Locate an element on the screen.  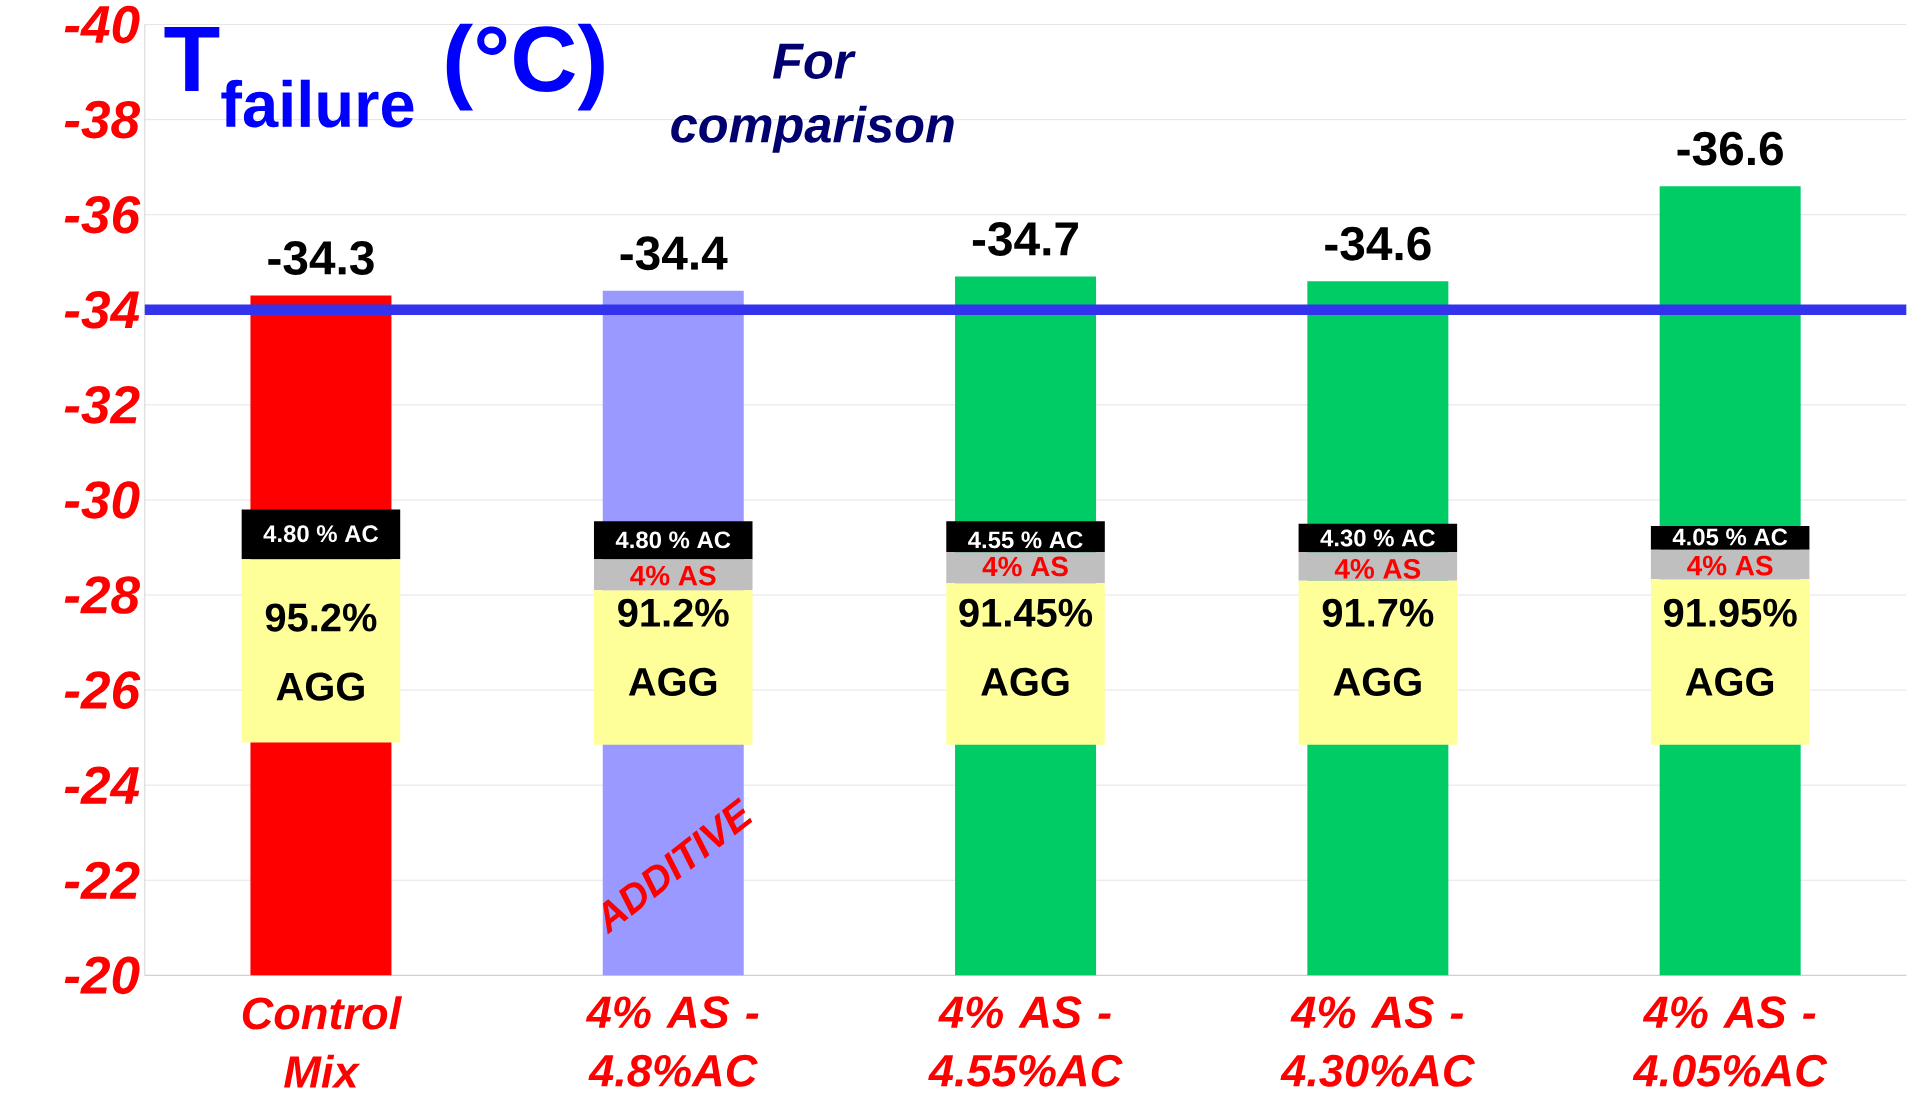
y-tick-label: -20 is located at coordinates (102, 975).